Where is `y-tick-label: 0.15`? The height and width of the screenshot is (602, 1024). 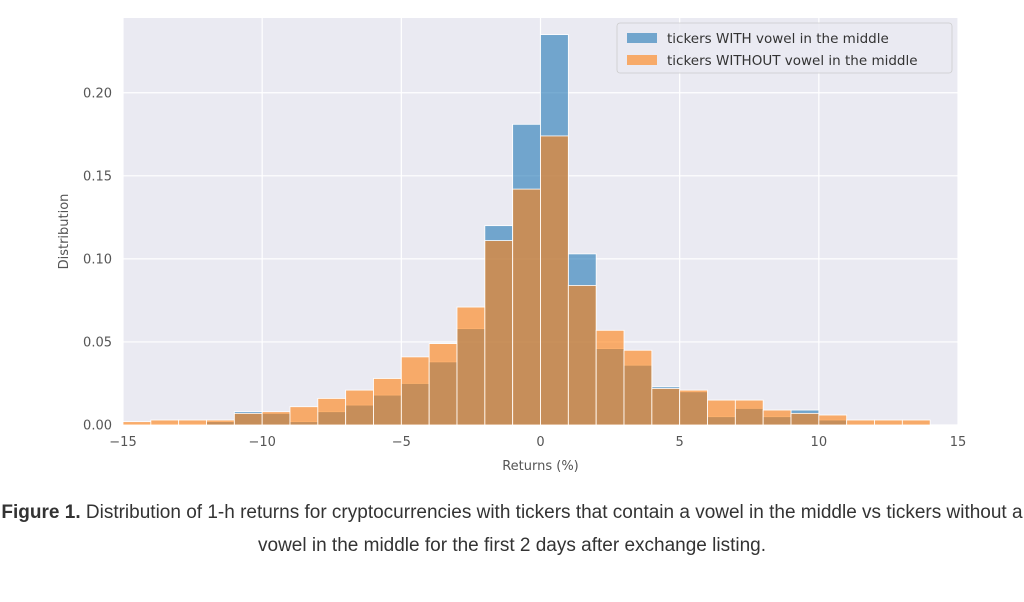
y-tick-label: 0.15 is located at coordinates (97, 176).